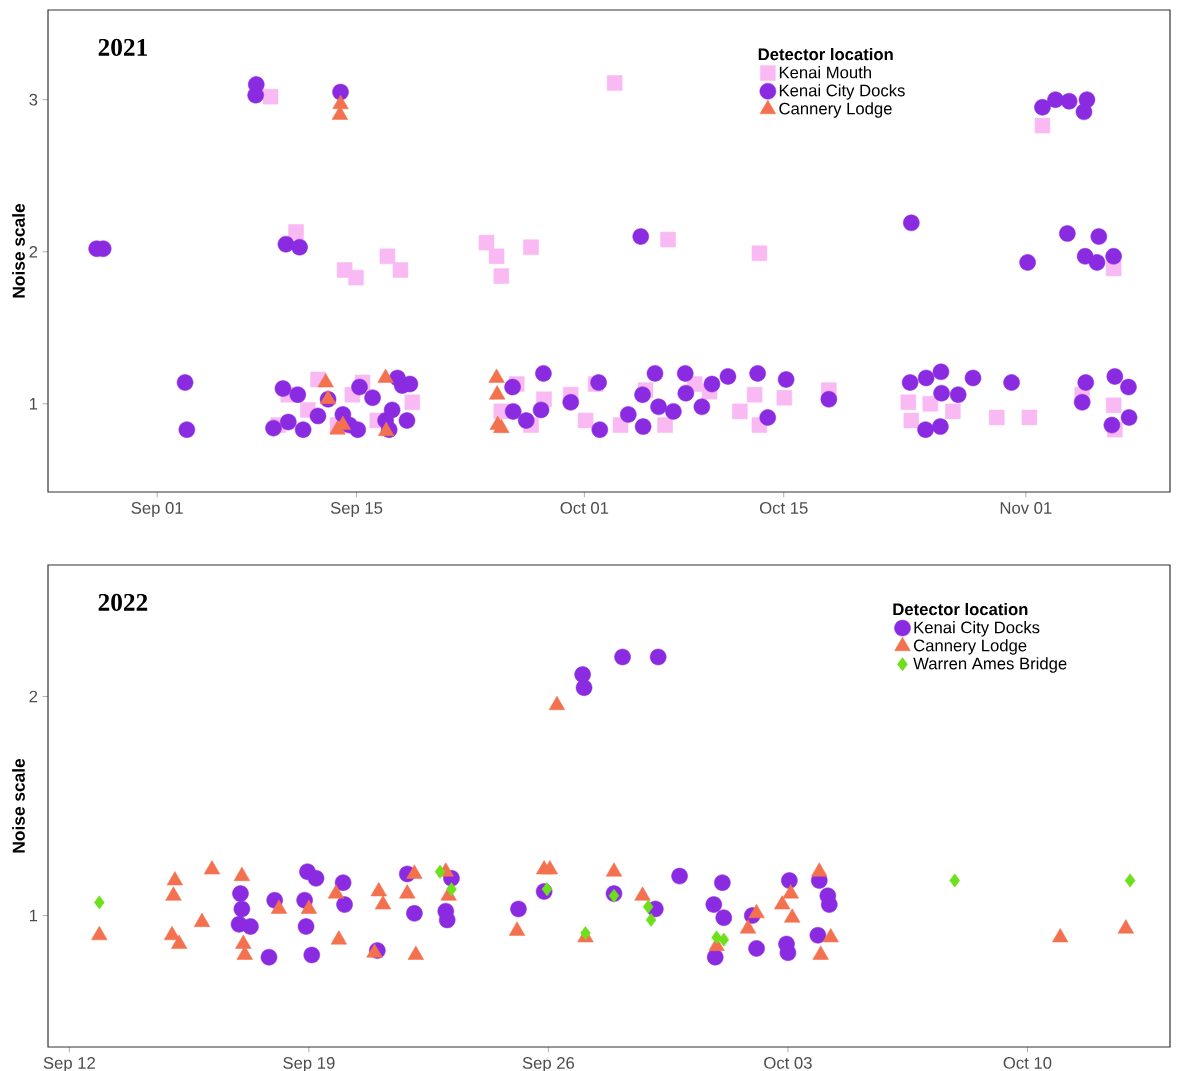 The width and height of the screenshot is (1179, 1071). Describe the element at coordinates (990, 665) in the screenshot. I see `legend-label: Warren Ames Bridge` at that location.